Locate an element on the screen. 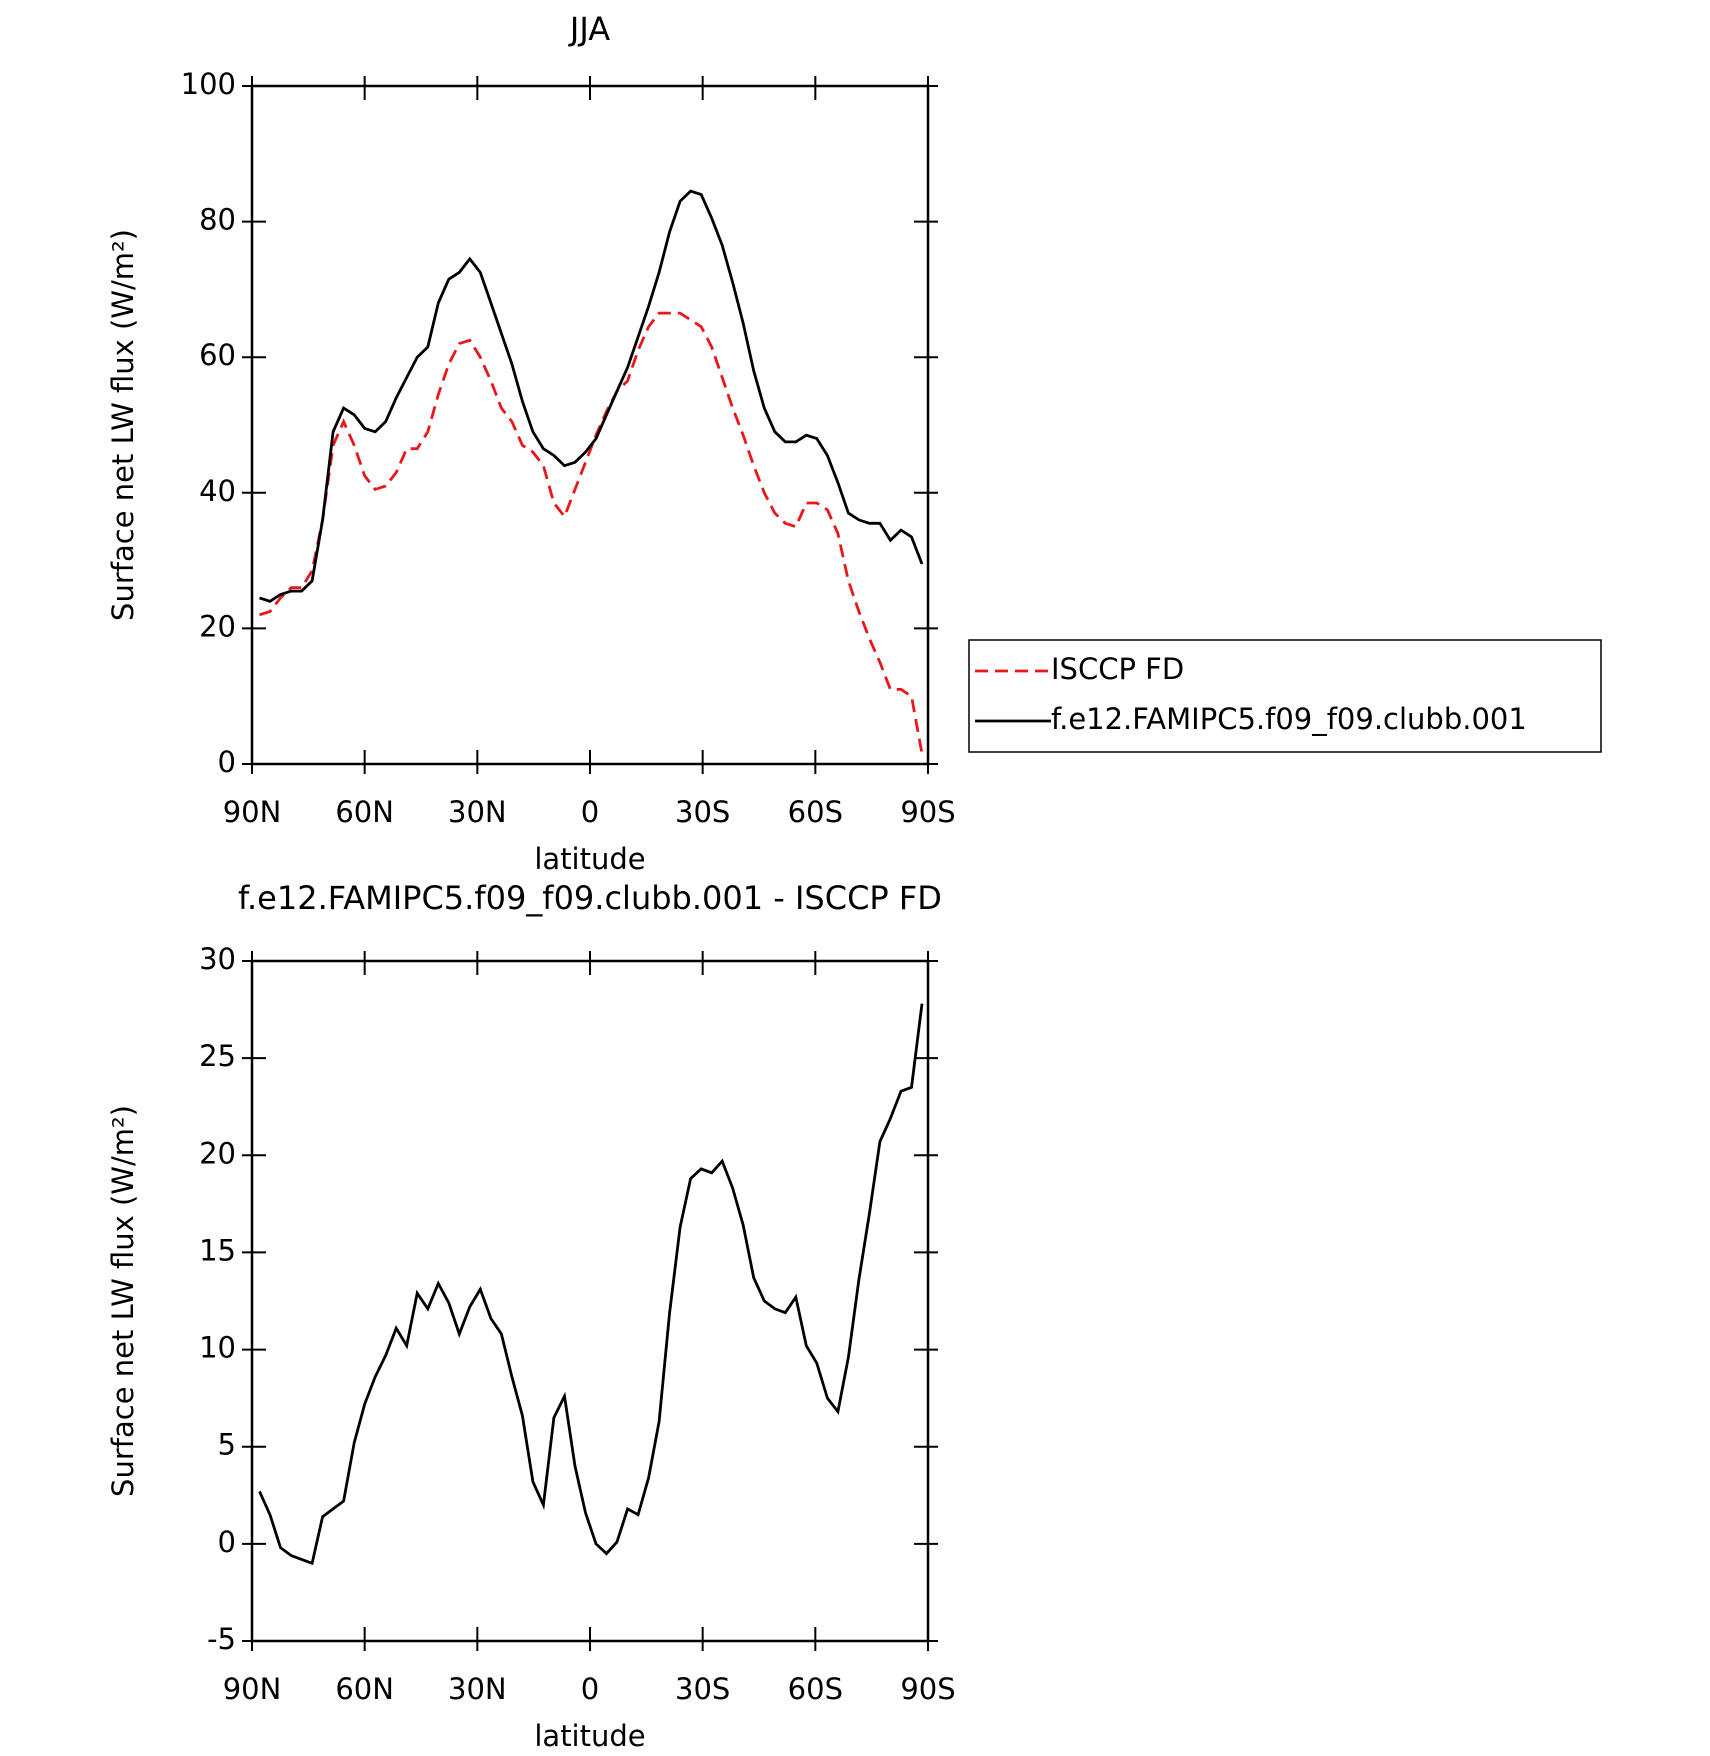 The height and width of the screenshot is (1756, 1710). legend-box is located at coordinates (1285, 696).